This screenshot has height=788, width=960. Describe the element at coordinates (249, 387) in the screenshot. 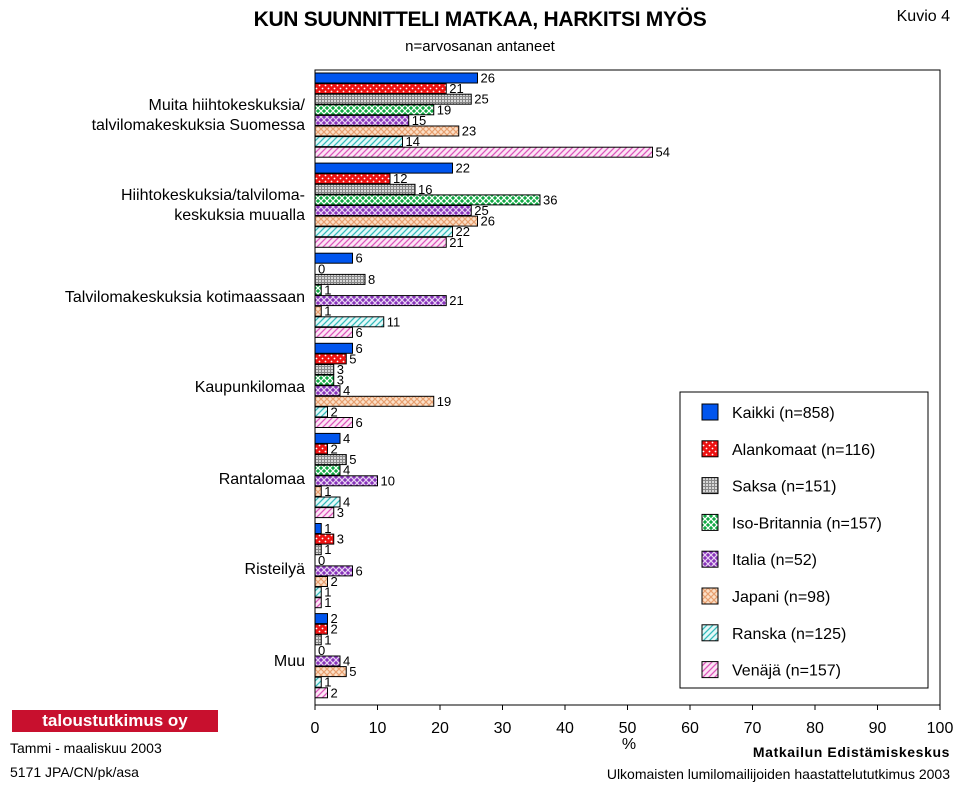

I see `category-label-city-holiday: Kaupunkilomaa` at that location.